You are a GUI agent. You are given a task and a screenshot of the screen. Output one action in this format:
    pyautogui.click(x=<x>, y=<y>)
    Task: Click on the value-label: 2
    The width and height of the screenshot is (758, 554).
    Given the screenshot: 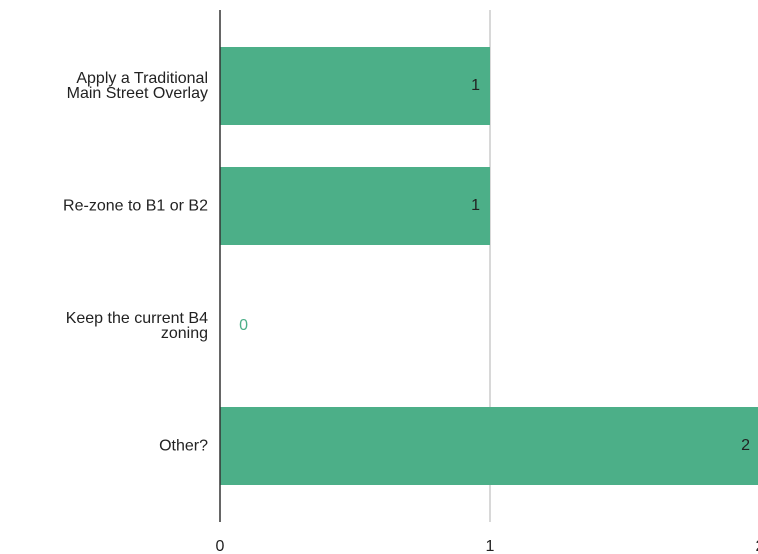 What is the action you would take?
    pyautogui.click(x=745, y=445)
    